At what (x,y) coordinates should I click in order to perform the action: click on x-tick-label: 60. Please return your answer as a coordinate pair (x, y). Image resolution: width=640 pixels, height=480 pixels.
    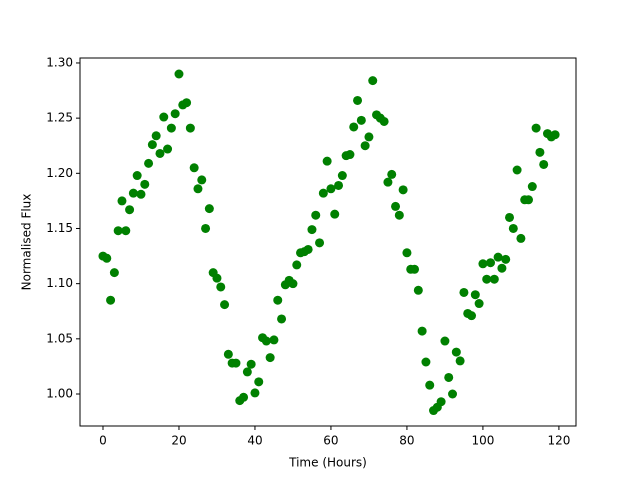
    Looking at the image, I should click on (330, 441).